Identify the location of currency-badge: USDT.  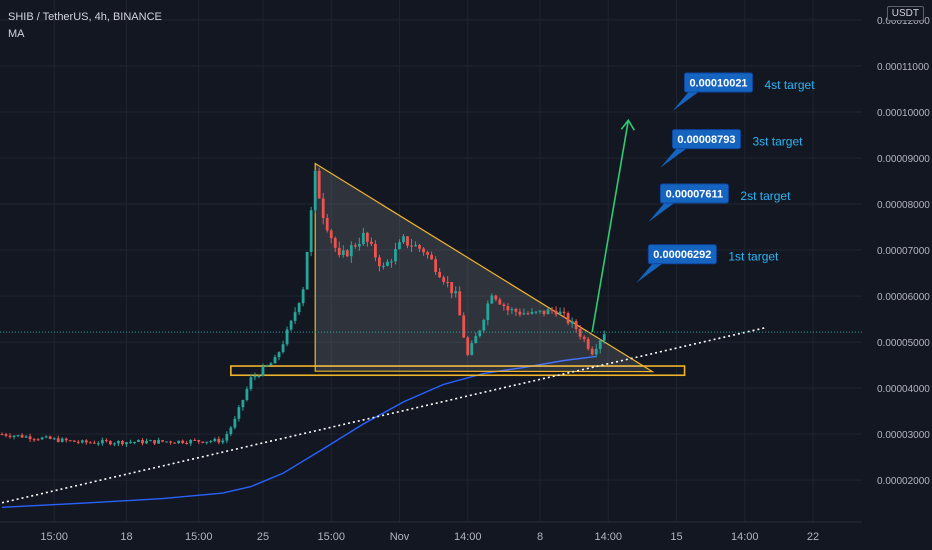
(905, 13).